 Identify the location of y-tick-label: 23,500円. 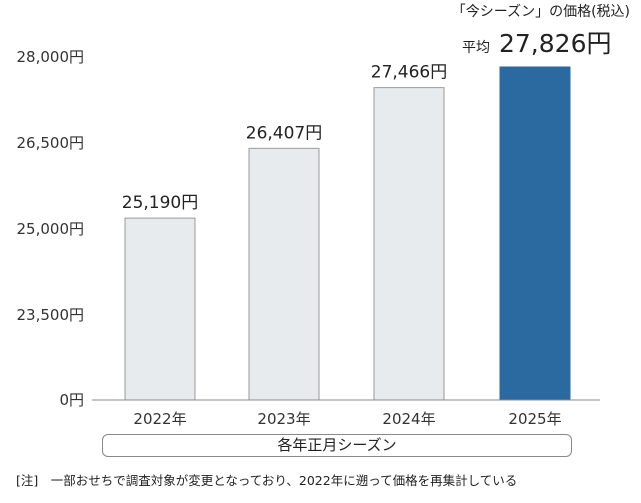
(51, 315).